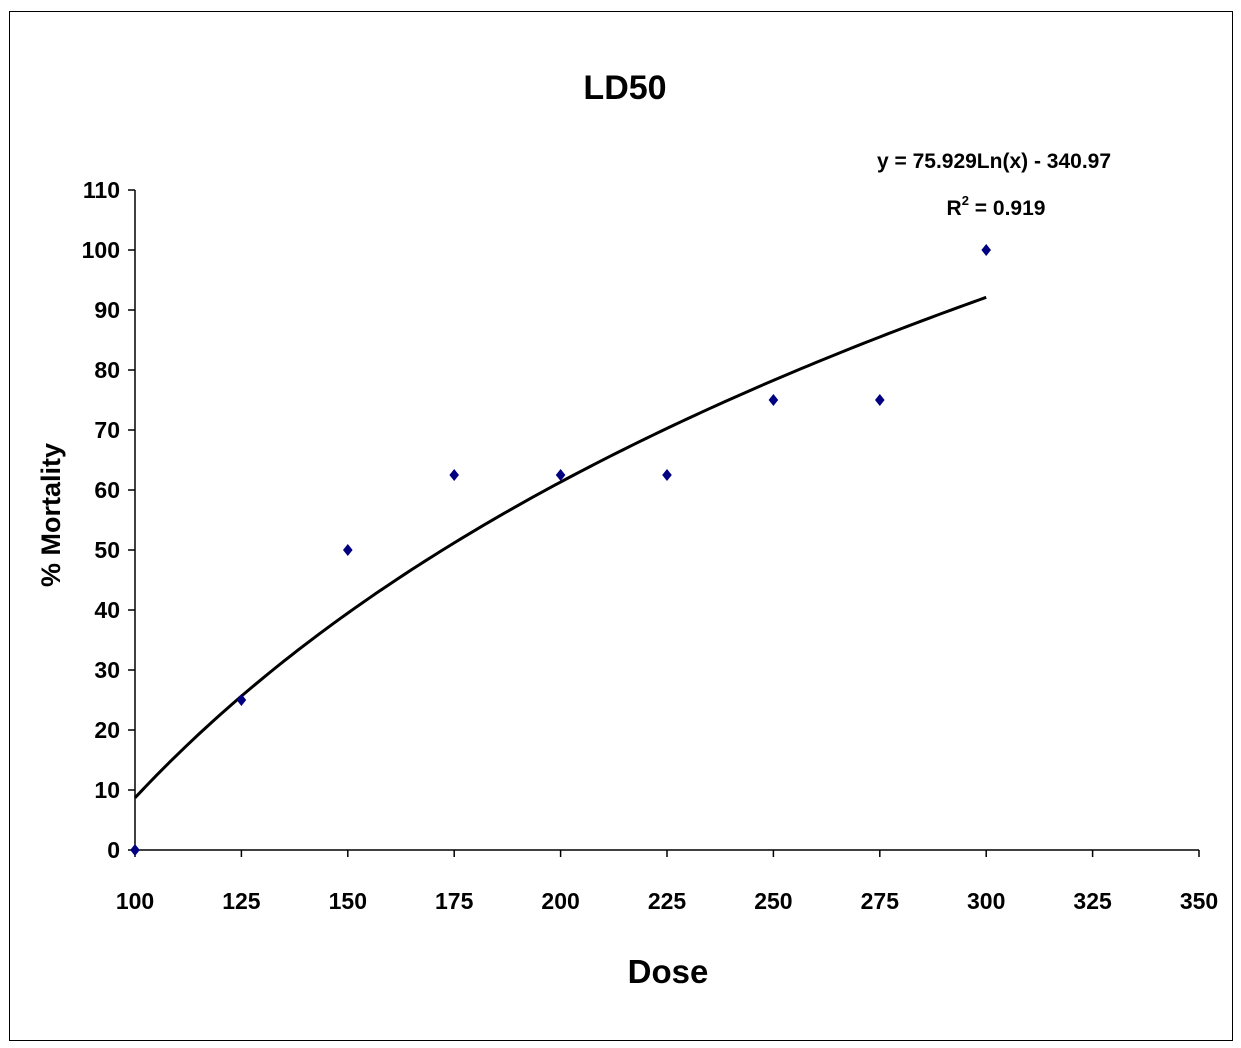 The height and width of the screenshot is (1048, 1241). I want to click on x-axis-title: Dose, so click(668, 971).